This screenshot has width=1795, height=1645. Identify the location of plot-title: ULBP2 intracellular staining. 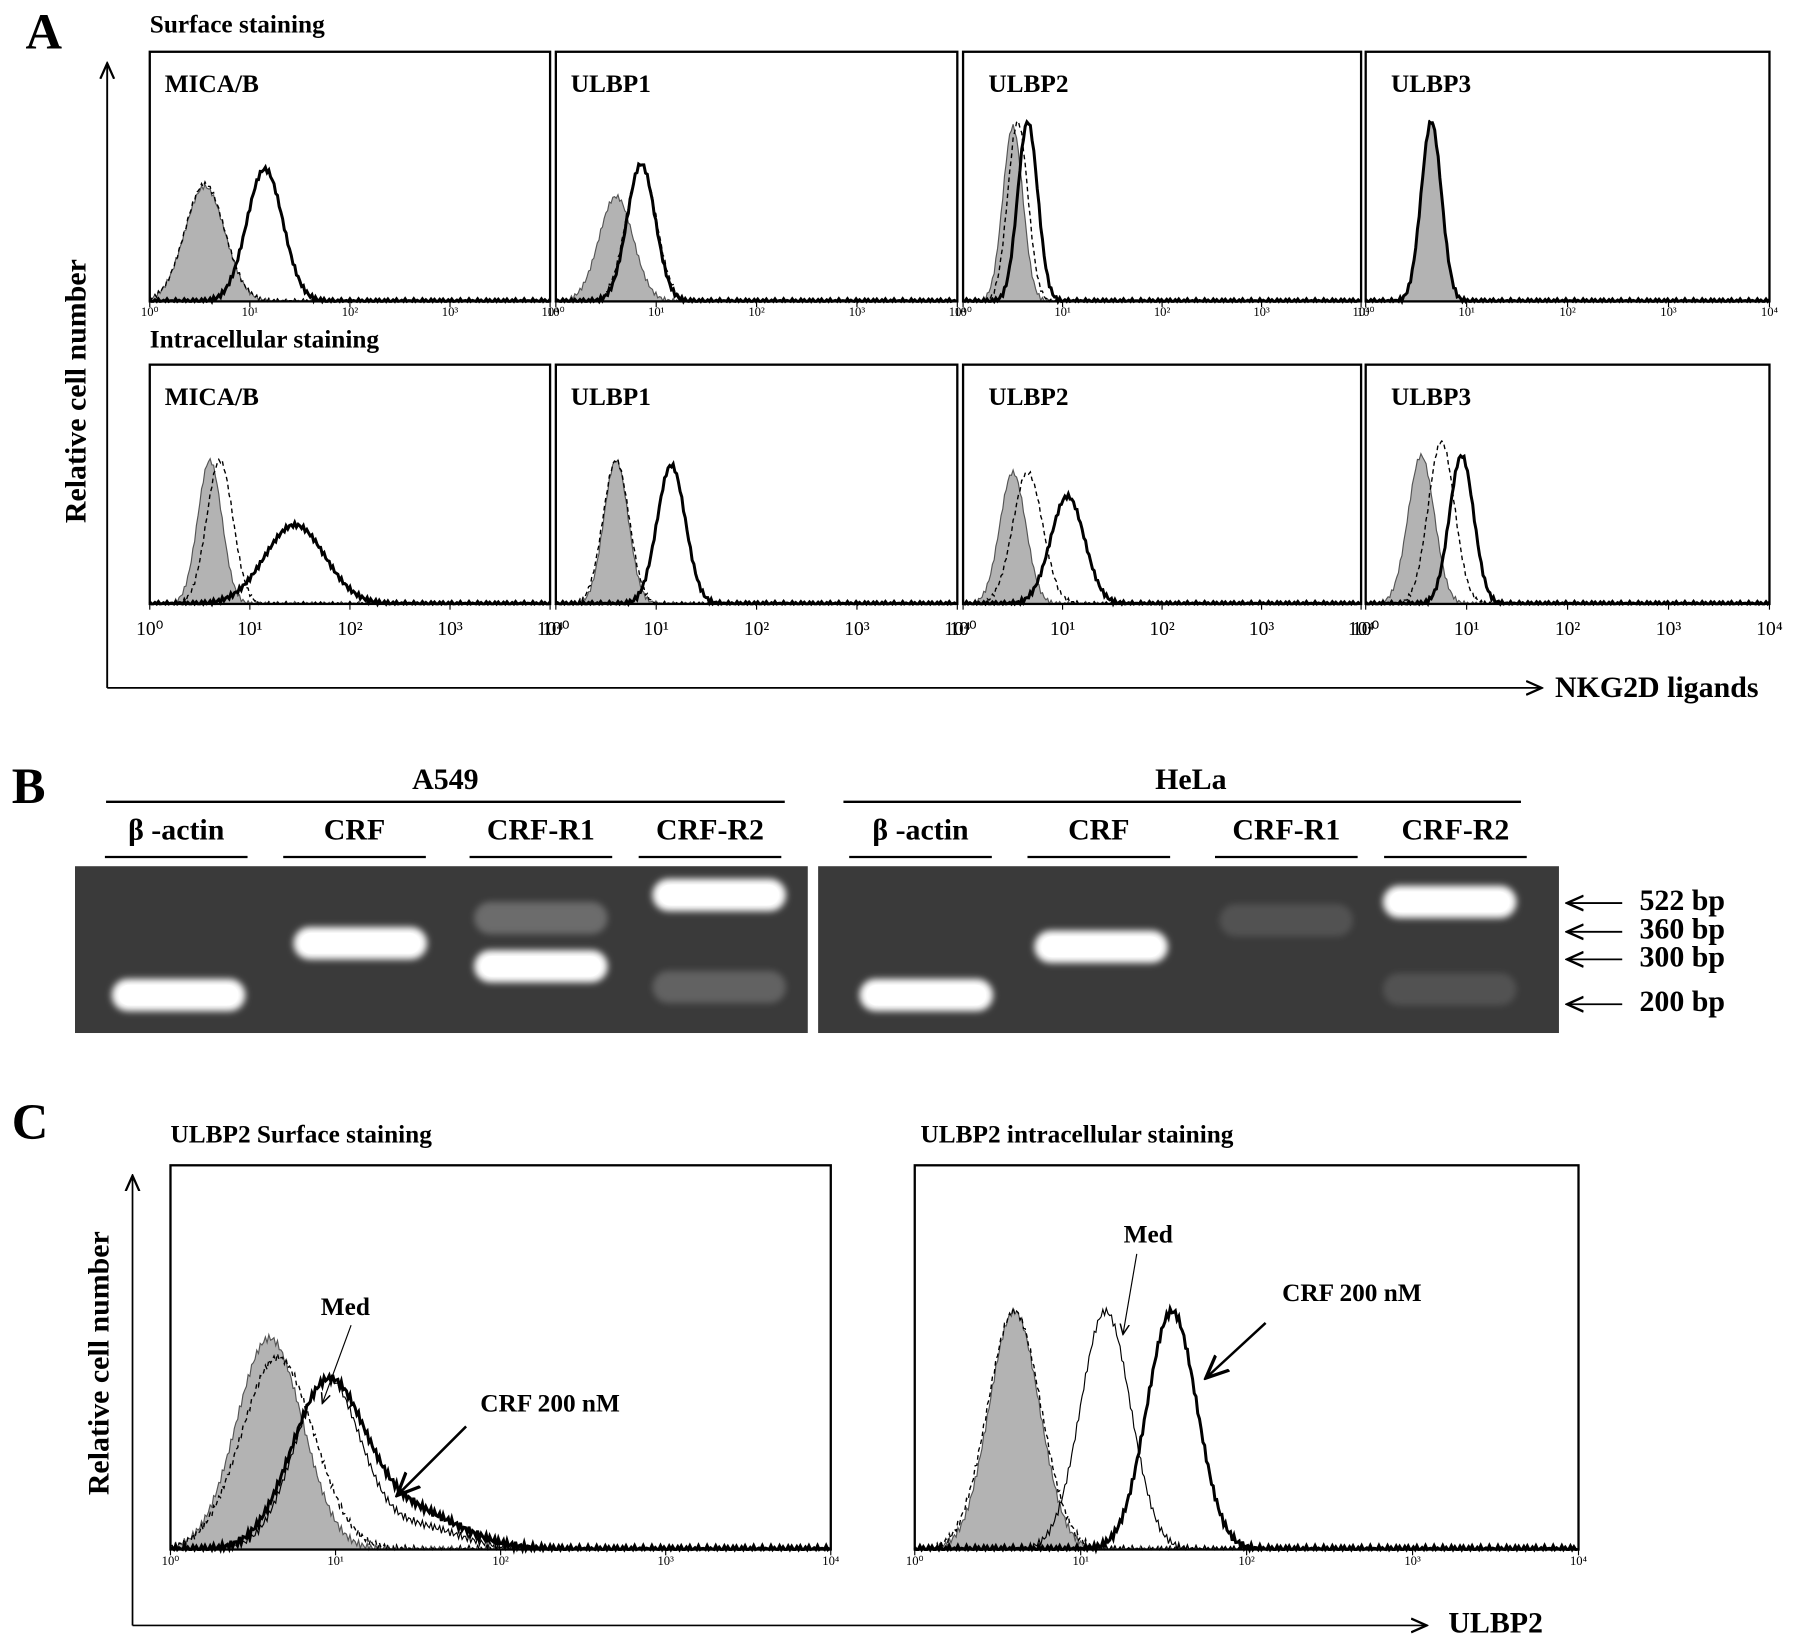
(1077, 1134).